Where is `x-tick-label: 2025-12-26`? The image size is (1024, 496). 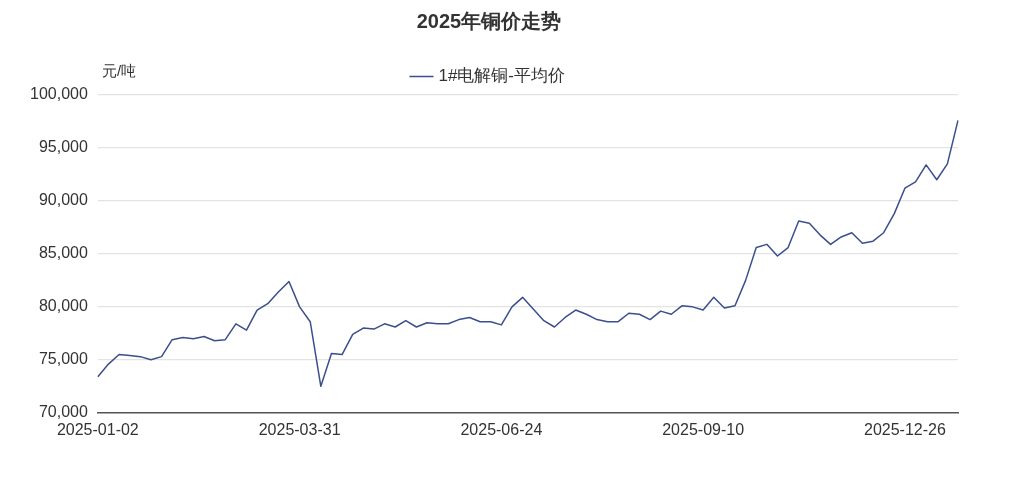 x-tick-label: 2025-12-26 is located at coordinates (904, 429).